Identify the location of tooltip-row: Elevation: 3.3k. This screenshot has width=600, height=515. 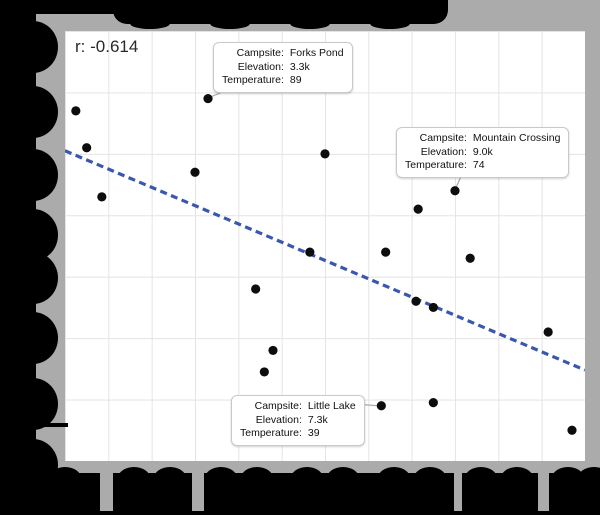
(283, 68).